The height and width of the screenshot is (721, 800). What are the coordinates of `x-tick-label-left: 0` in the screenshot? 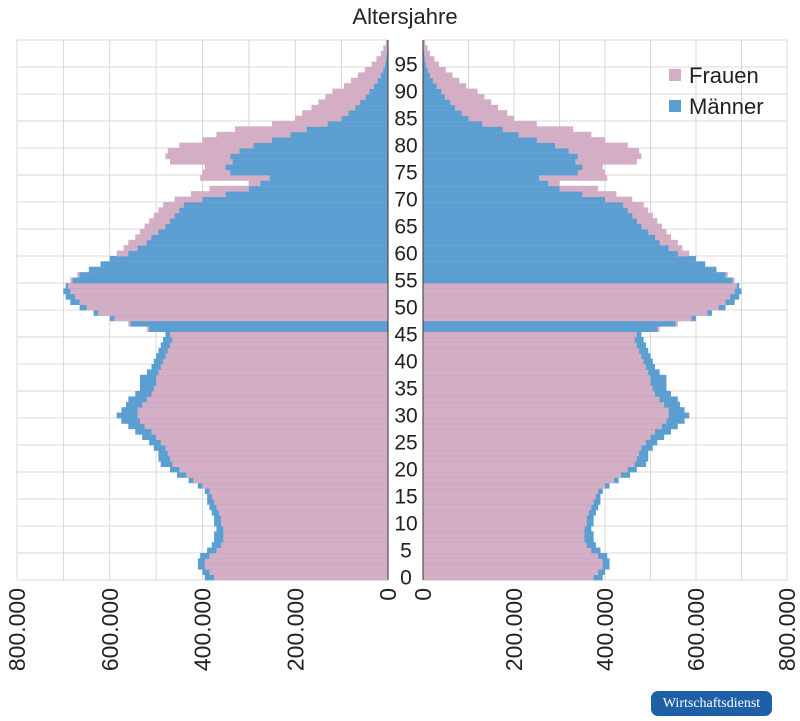 It's located at (388, 594).